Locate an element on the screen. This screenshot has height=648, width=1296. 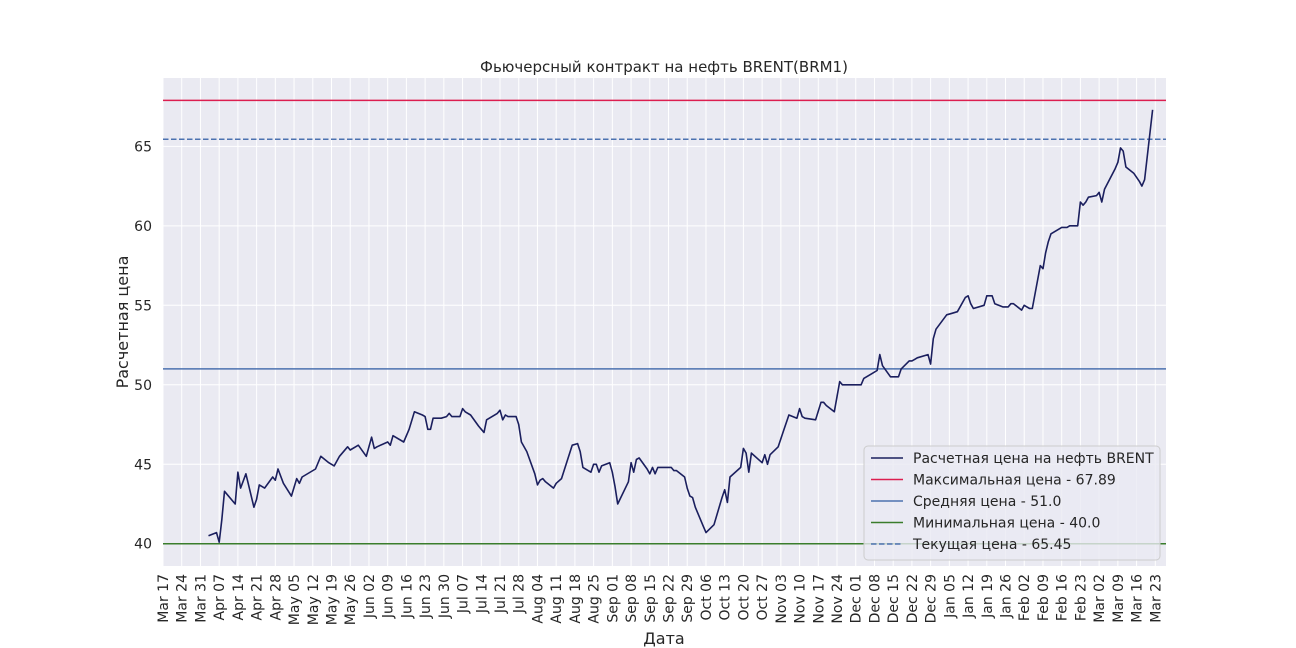
x-tick-label: Jun 16 is located at coordinates (407, 596).